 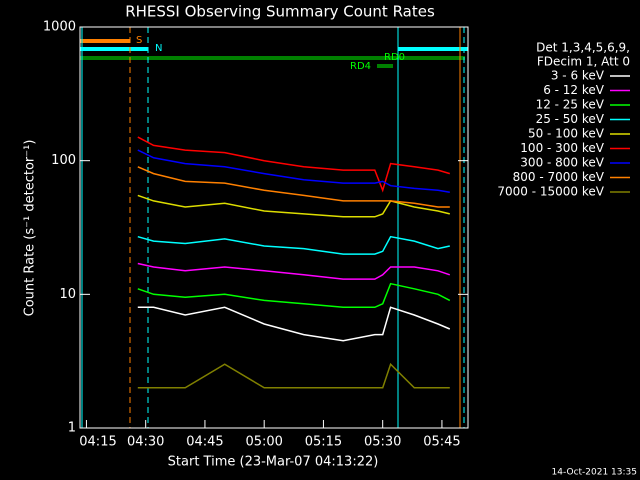 I want to click on chart-title: RHESSI Observing Summary Count Rates, so click(x=280, y=12).